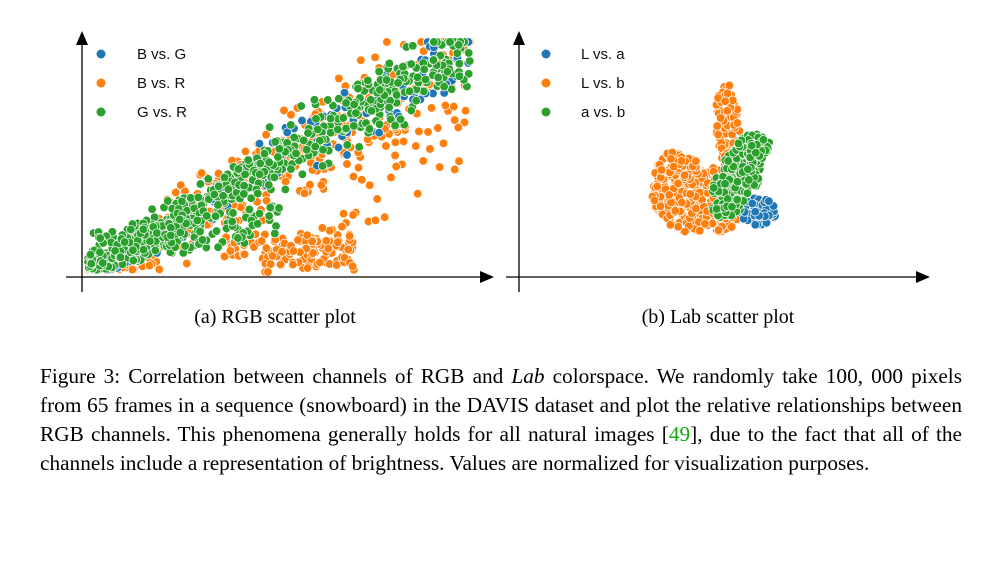  What do you see at coordinates (685, 376) in the screenshot?
I see `caption-text-2: colorspace. We randomly take` at bounding box center [685, 376].